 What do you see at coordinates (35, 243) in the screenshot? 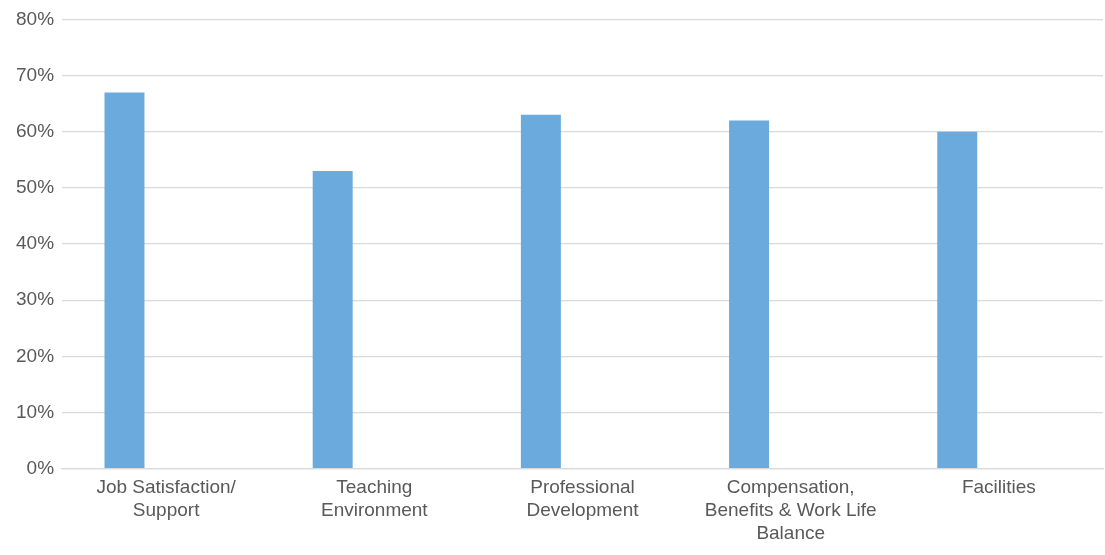
I see `y-tick-label: 40%` at bounding box center [35, 243].